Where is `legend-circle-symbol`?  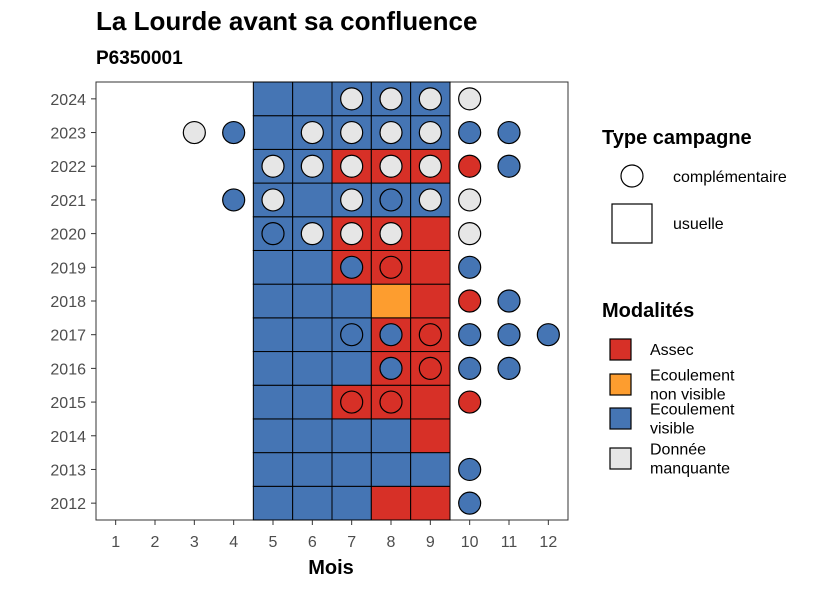 legend-circle-symbol is located at coordinates (632, 176).